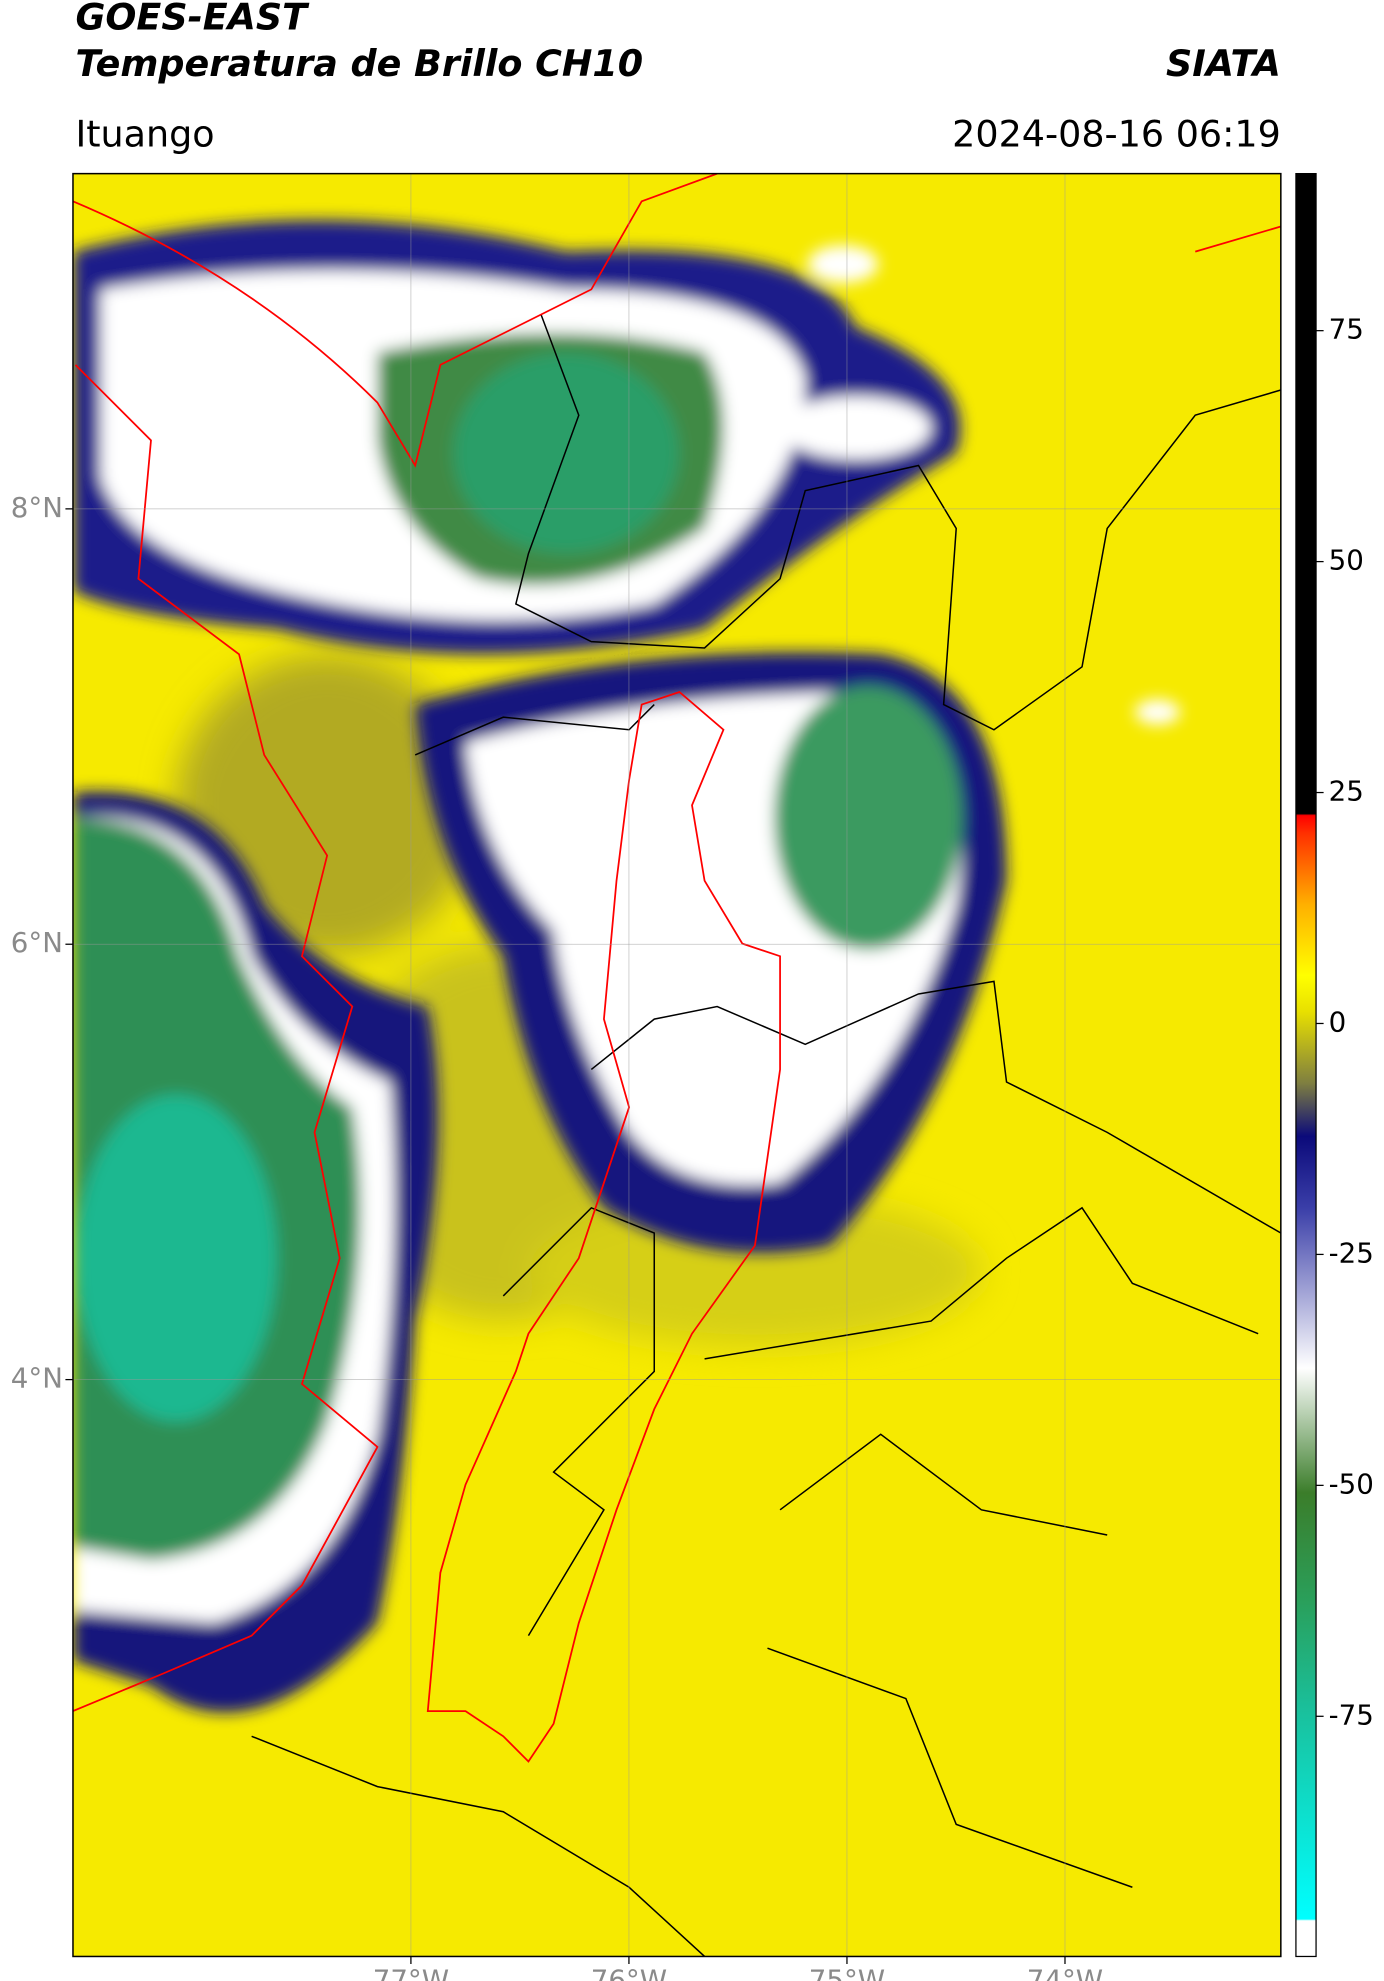  I want to click on colorbar-tick-label: 50, so click(1346, 560).